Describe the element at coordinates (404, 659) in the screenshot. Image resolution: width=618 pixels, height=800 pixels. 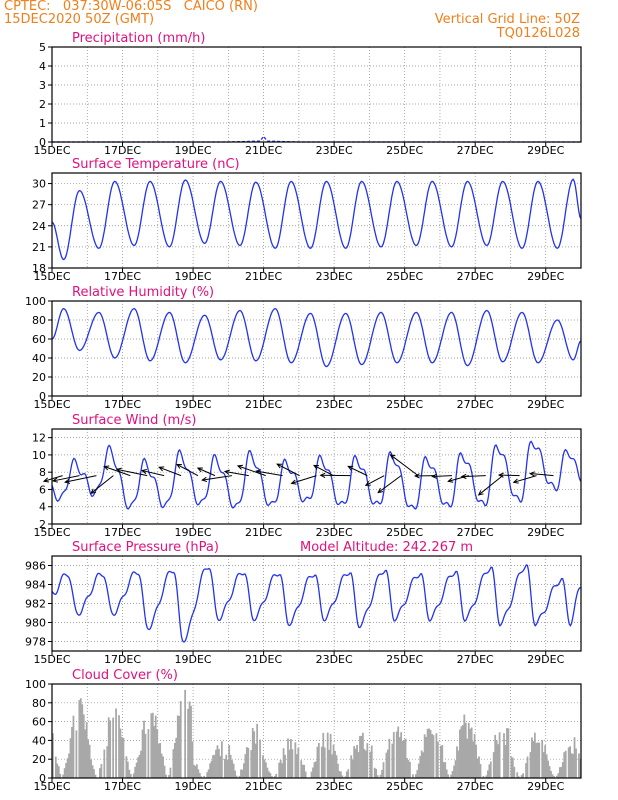
I see `pressure-xtick-label: 25DEC` at that location.